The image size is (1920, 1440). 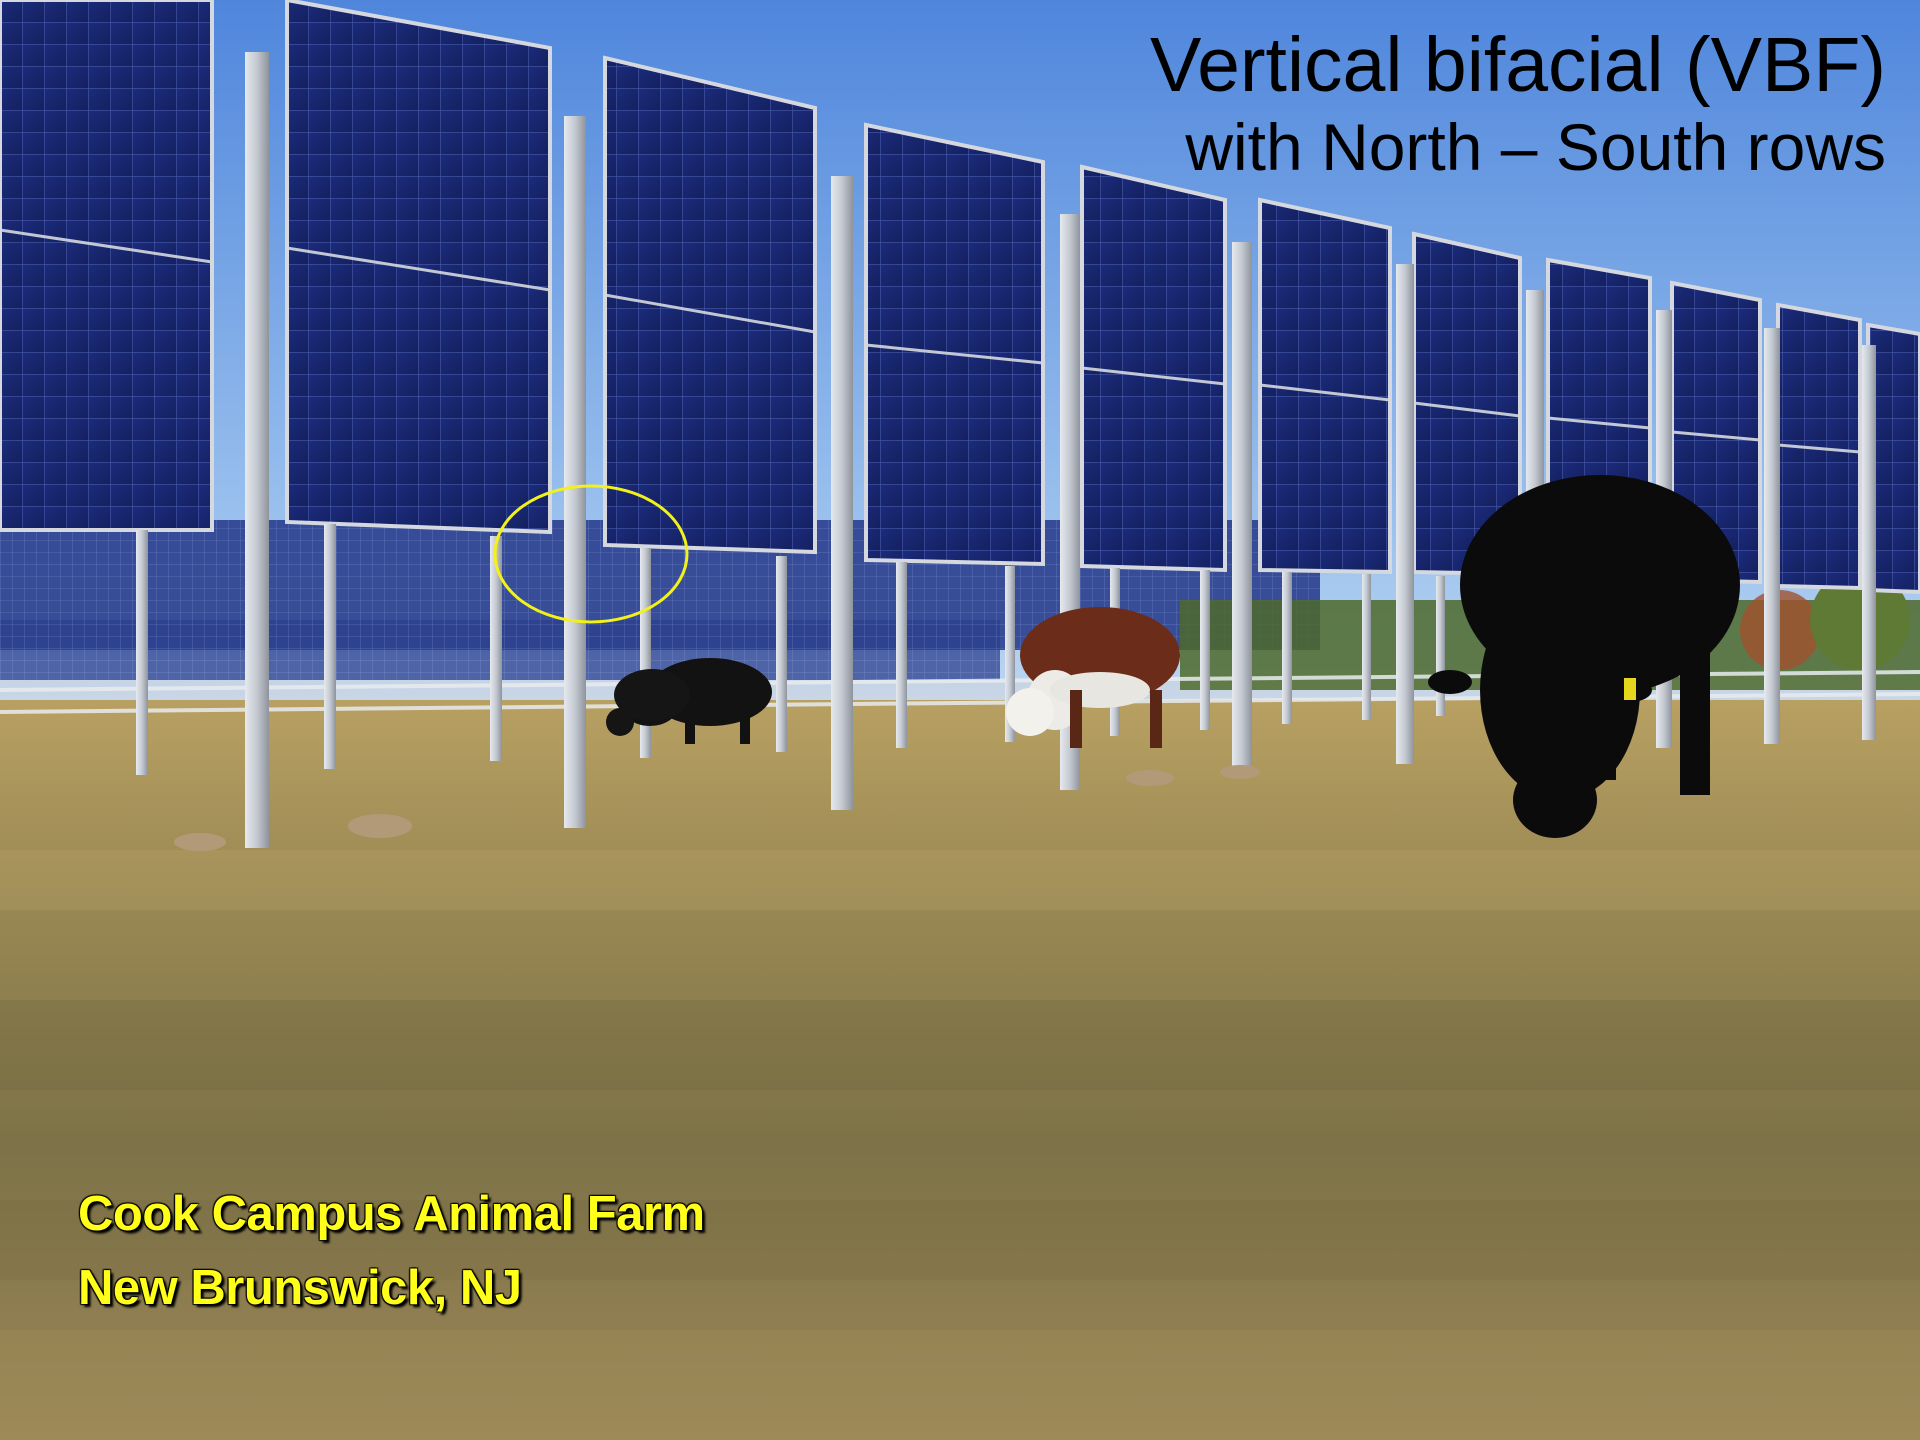 What do you see at coordinates (1093, 677) in the screenshot?
I see `cow-hereford` at bounding box center [1093, 677].